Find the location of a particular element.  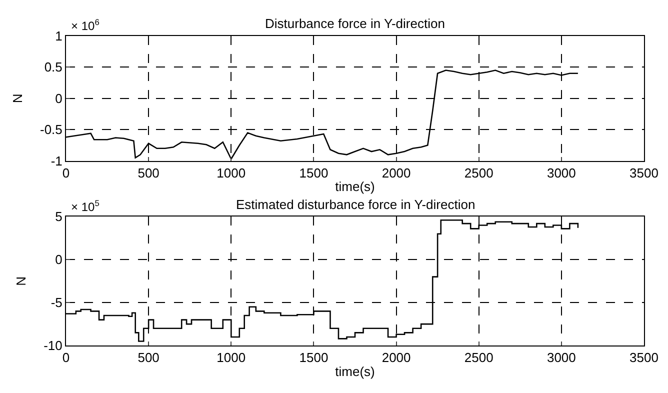

y-tick-label: 0.5 is located at coordinates (53, 67).